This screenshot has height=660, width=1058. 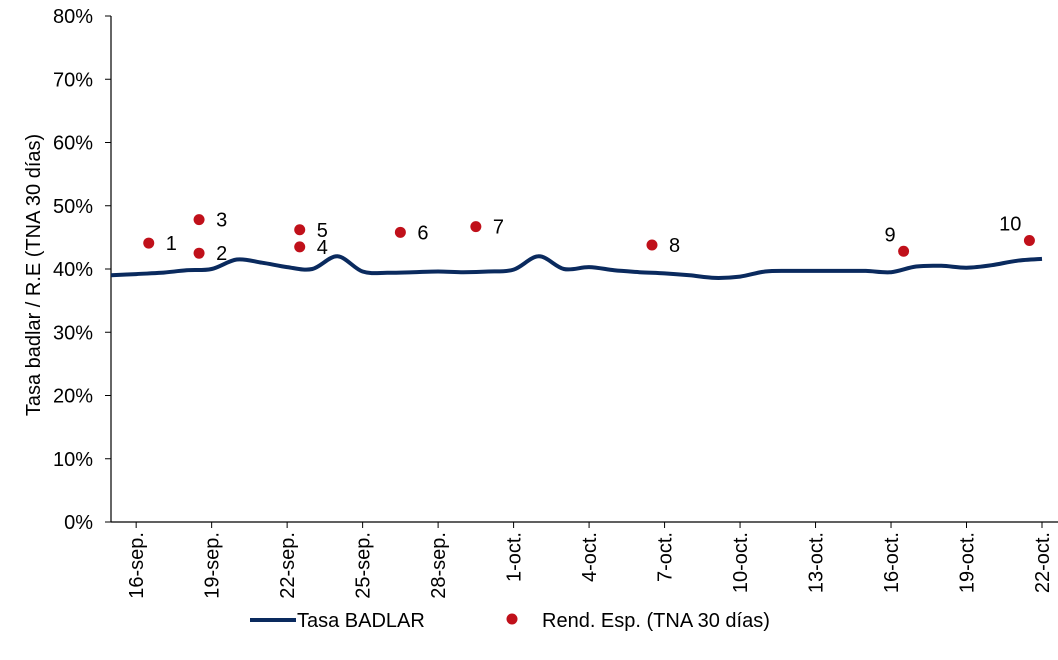 What do you see at coordinates (590, 557) in the screenshot?
I see `x-tick-label: 4-oct.` at bounding box center [590, 557].